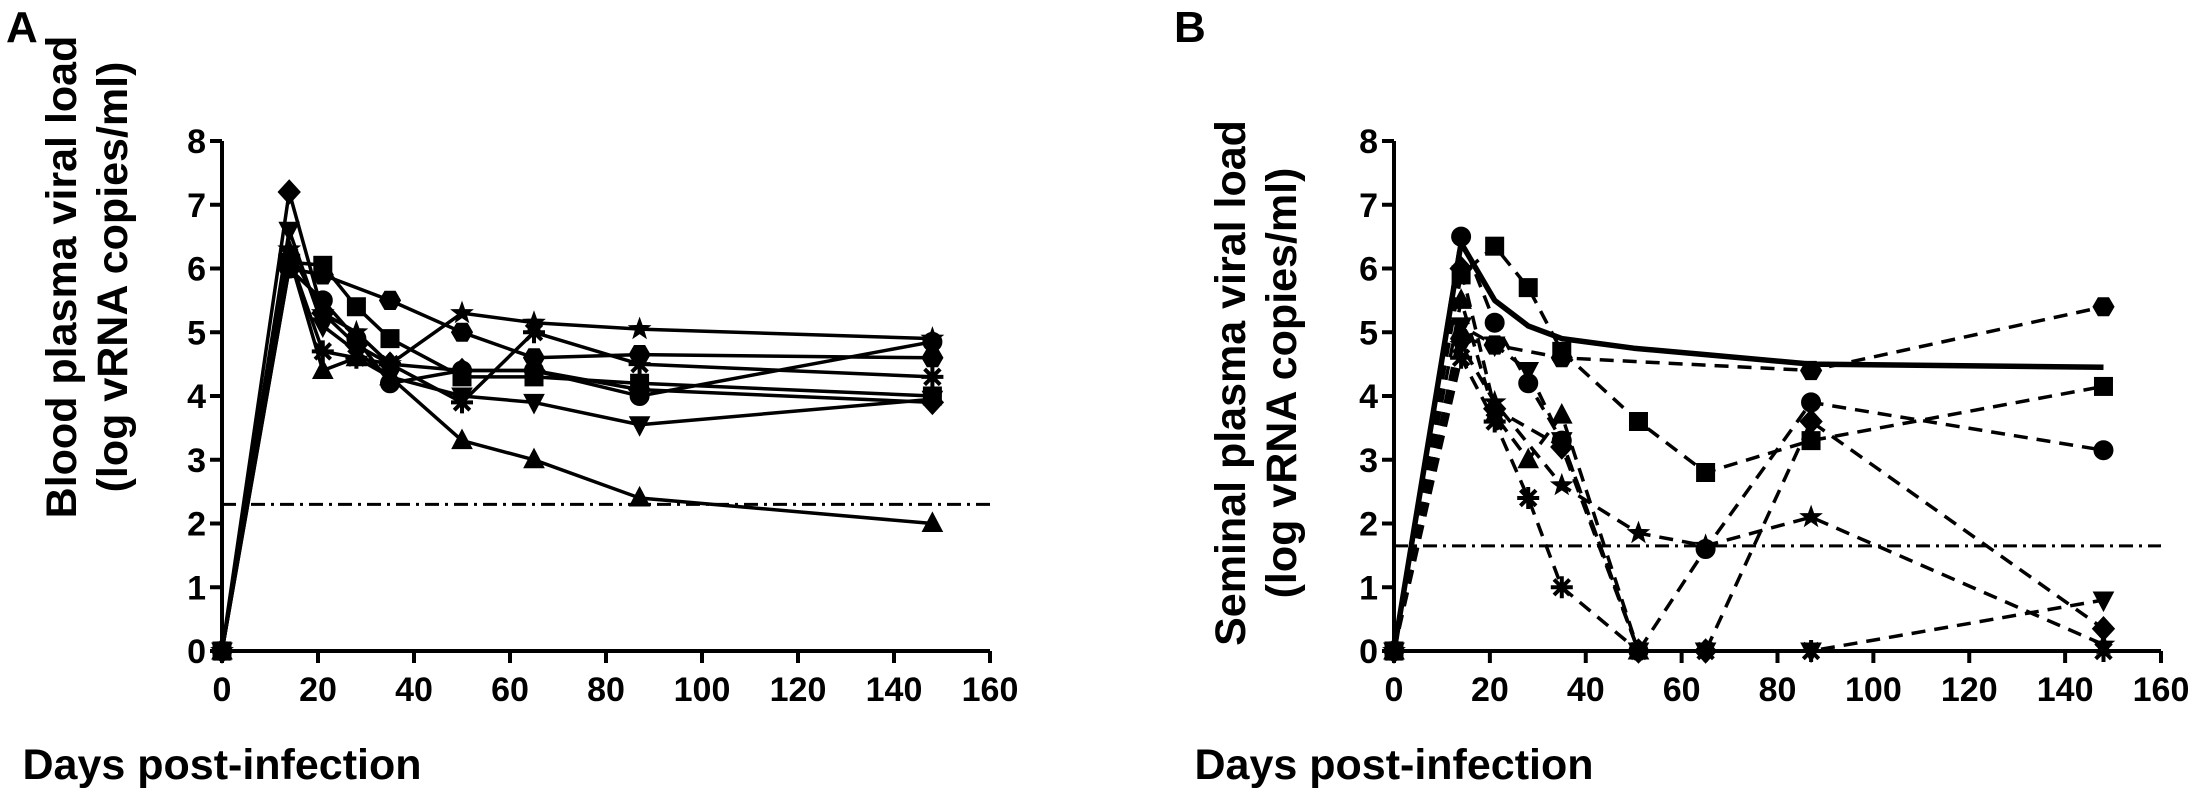 The image size is (2205, 800). What do you see at coordinates (894, 690) in the screenshot?
I see `panel-a-x-tick-label: 140` at bounding box center [894, 690].